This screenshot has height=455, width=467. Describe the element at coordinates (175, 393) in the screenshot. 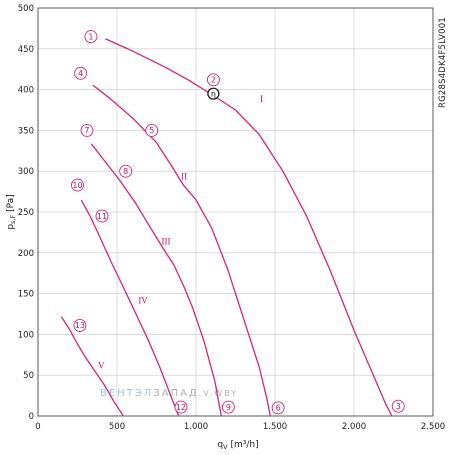

I see `watermark-part2: ЗАПАД` at that location.